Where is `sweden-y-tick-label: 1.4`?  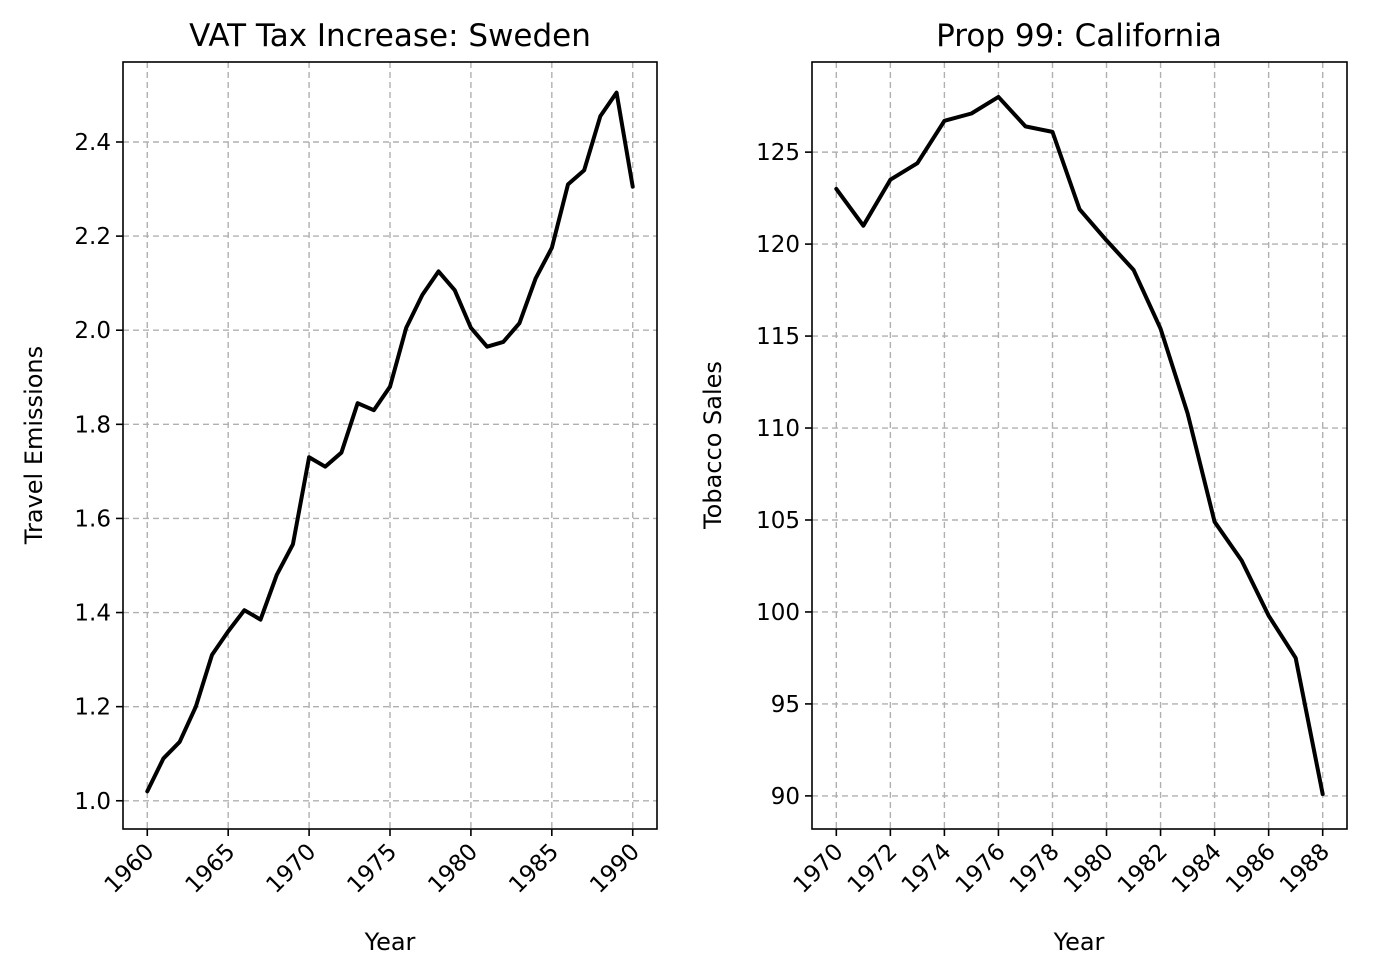
sweden-y-tick-label: 1.4 is located at coordinates (92, 614).